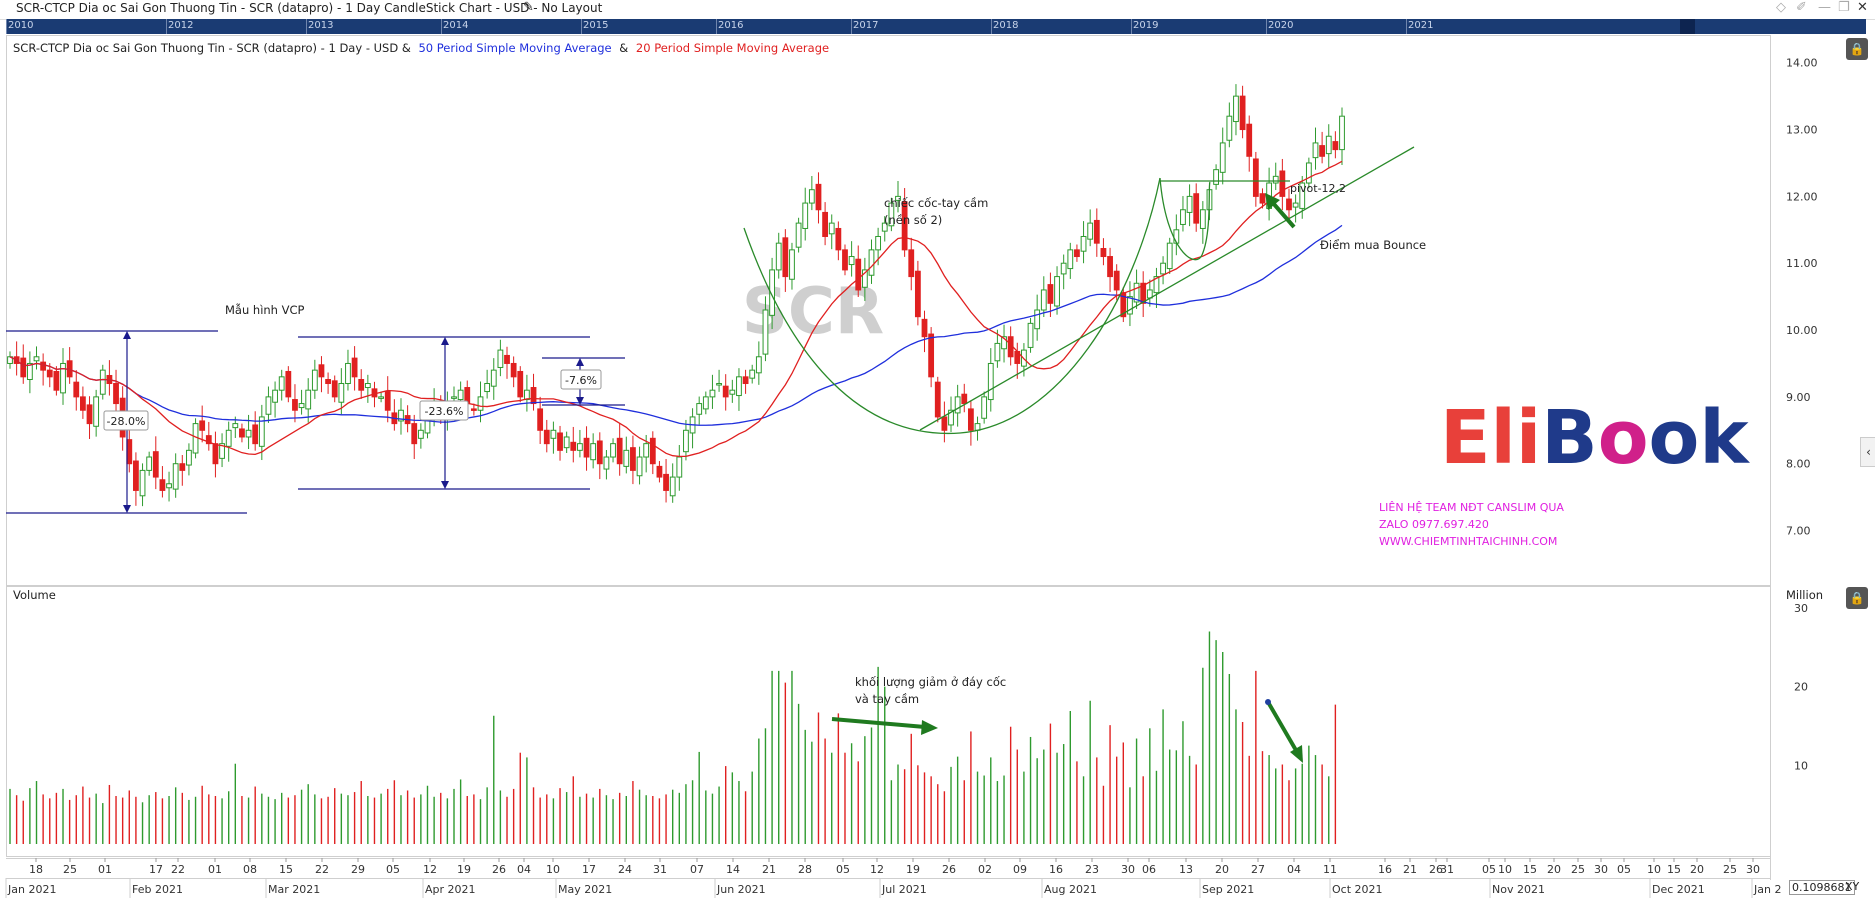 This screenshot has width=1875, height=903. I want to click on xaxis-day-label: 24, so click(625, 869).